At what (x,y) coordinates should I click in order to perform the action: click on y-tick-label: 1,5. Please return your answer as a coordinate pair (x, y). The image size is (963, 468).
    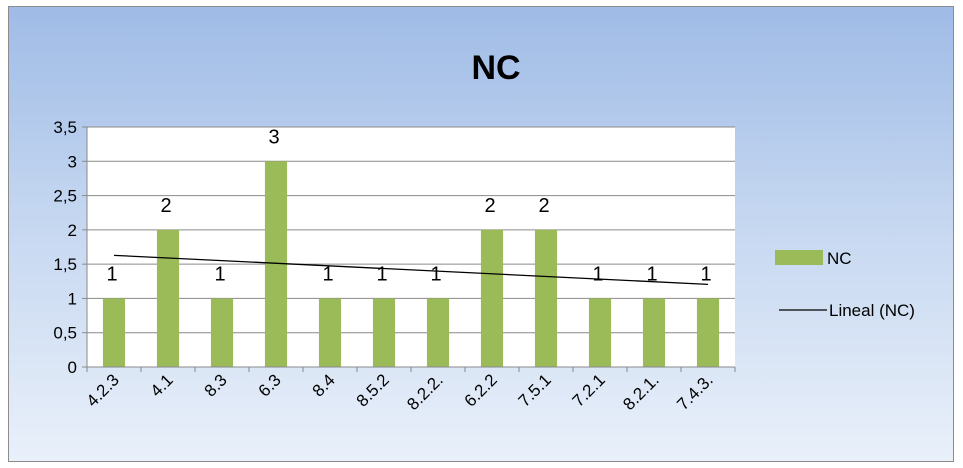
    Looking at the image, I should click on (65, 264).